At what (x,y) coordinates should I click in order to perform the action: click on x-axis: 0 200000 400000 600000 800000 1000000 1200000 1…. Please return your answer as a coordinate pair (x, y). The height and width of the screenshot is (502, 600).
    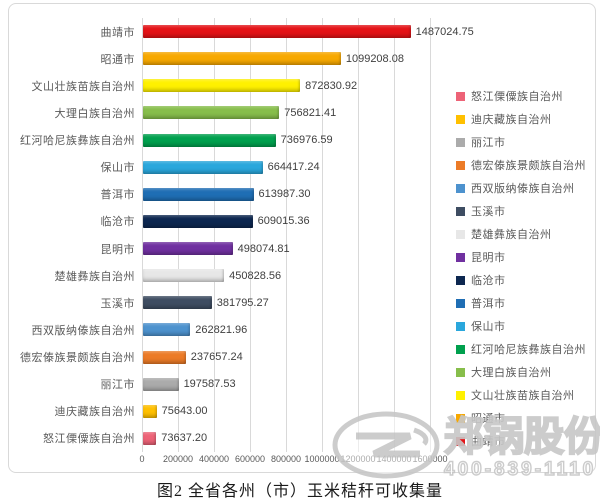
    Looking at the image, I should click on (293, 460).